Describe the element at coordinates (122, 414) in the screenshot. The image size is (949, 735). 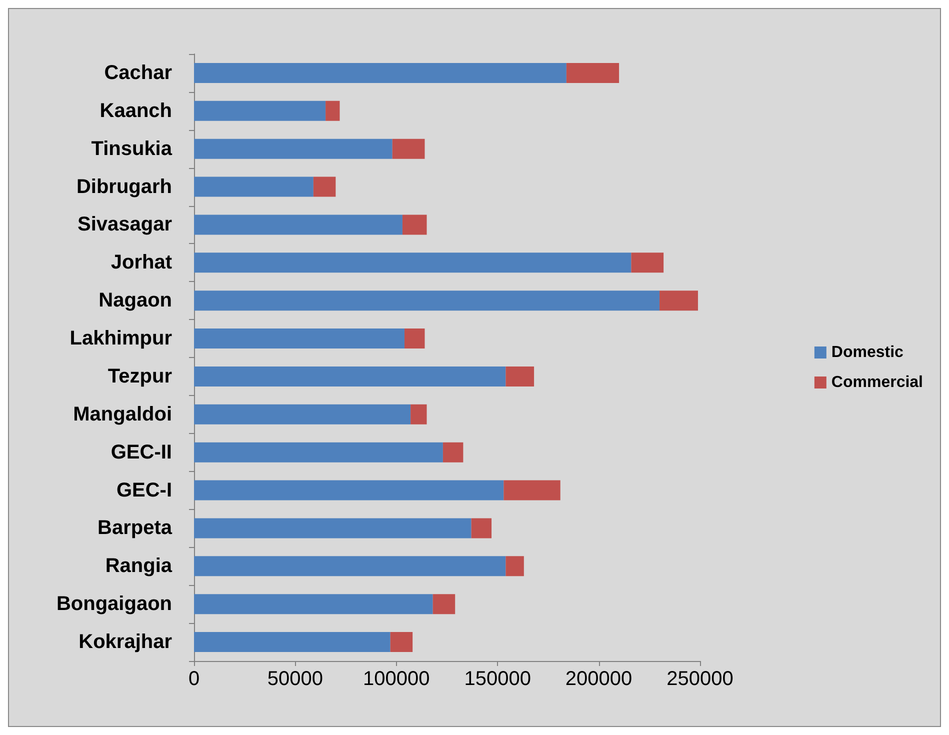
I see `y-tick-label: Mangaldoi` at that location.